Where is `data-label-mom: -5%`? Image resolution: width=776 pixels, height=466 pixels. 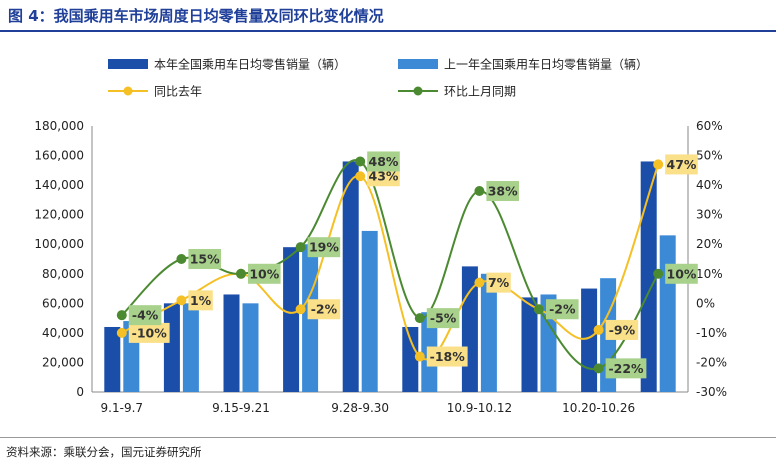
data-label-mom: -5% is located at coordinates (443, 318).